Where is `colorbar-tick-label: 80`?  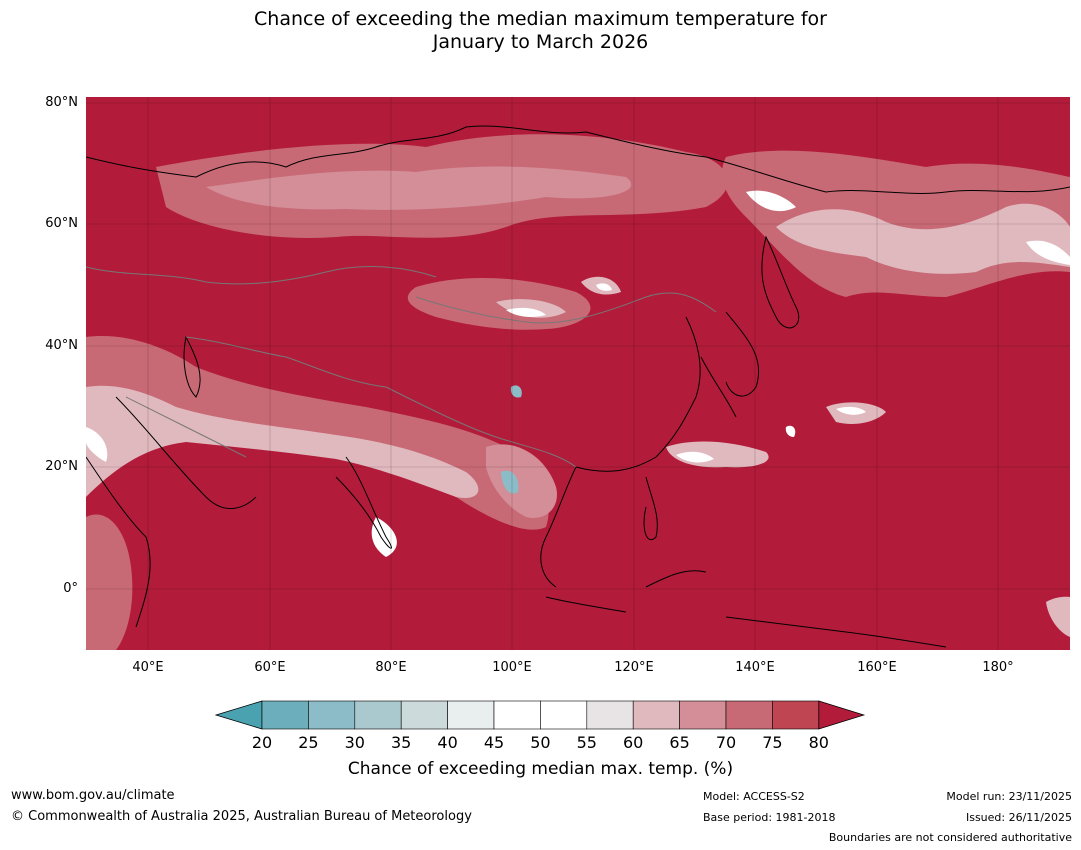 colorbar-tick-label: 80 is located at coordinates (818, 742).